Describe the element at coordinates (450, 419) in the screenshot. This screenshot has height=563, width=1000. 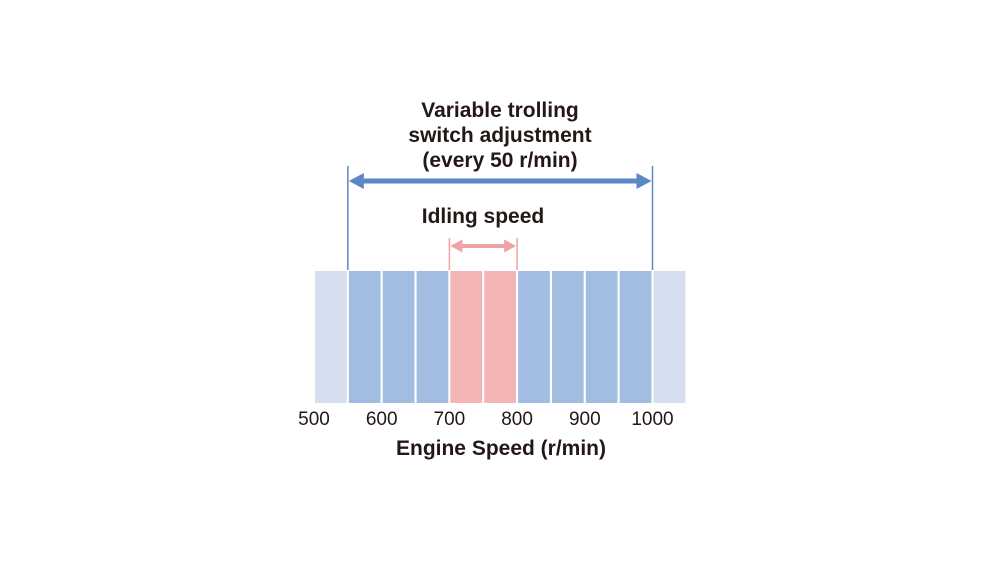
I see `tick-label-700: 700` at that location.